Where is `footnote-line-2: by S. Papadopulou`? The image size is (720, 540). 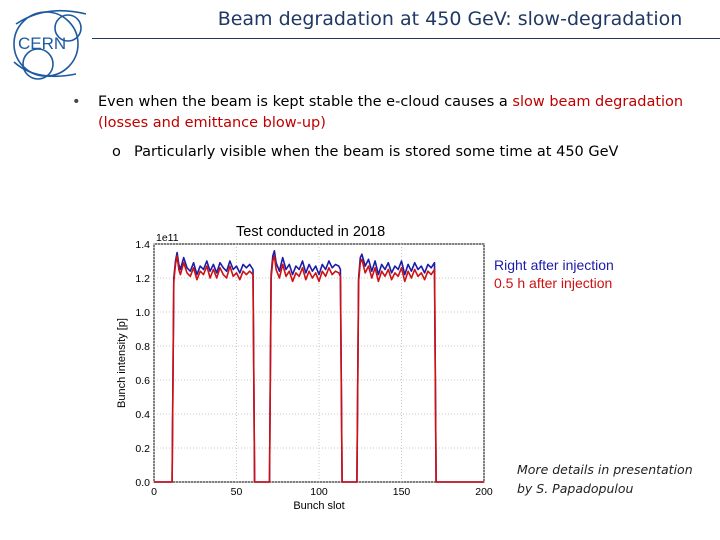
footnote-line-2: by S. Papadopulou is located at coordinates (575, 488).